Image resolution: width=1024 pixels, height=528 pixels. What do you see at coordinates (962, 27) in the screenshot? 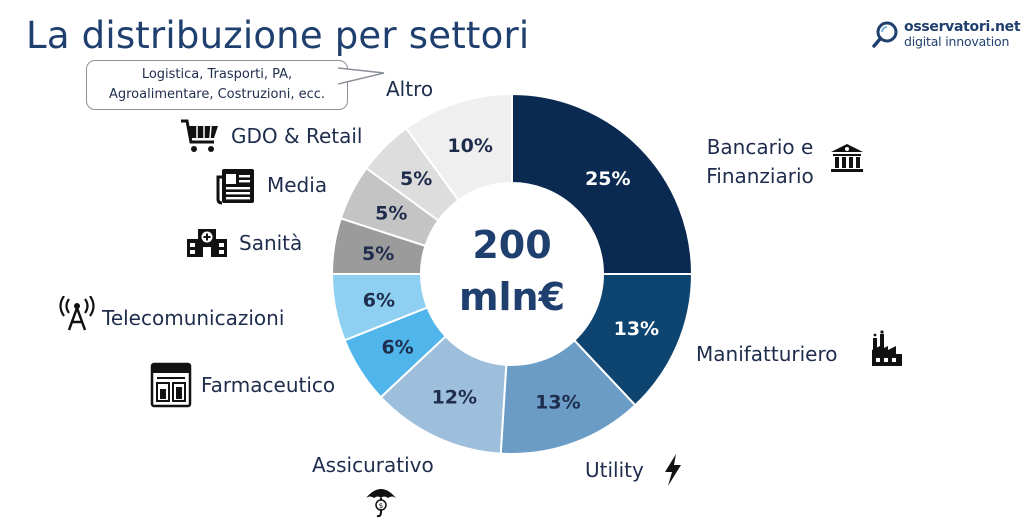
I see `logo-text-line1: osservatori.net` at bounding box center [962, 27].